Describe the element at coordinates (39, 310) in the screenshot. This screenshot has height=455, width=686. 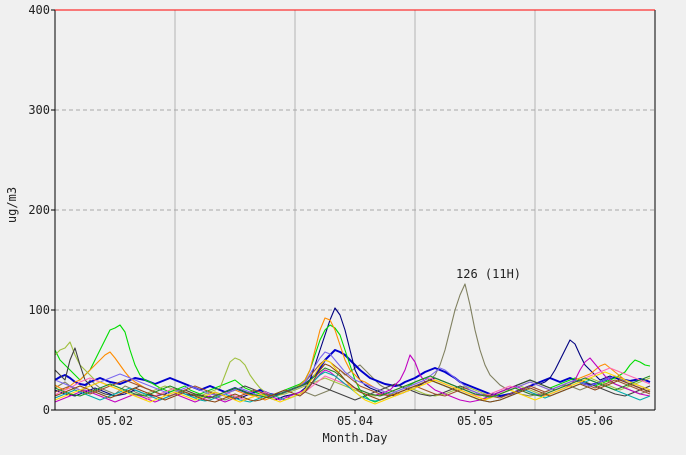
I see `y-tick-label-100: 100` at that location.